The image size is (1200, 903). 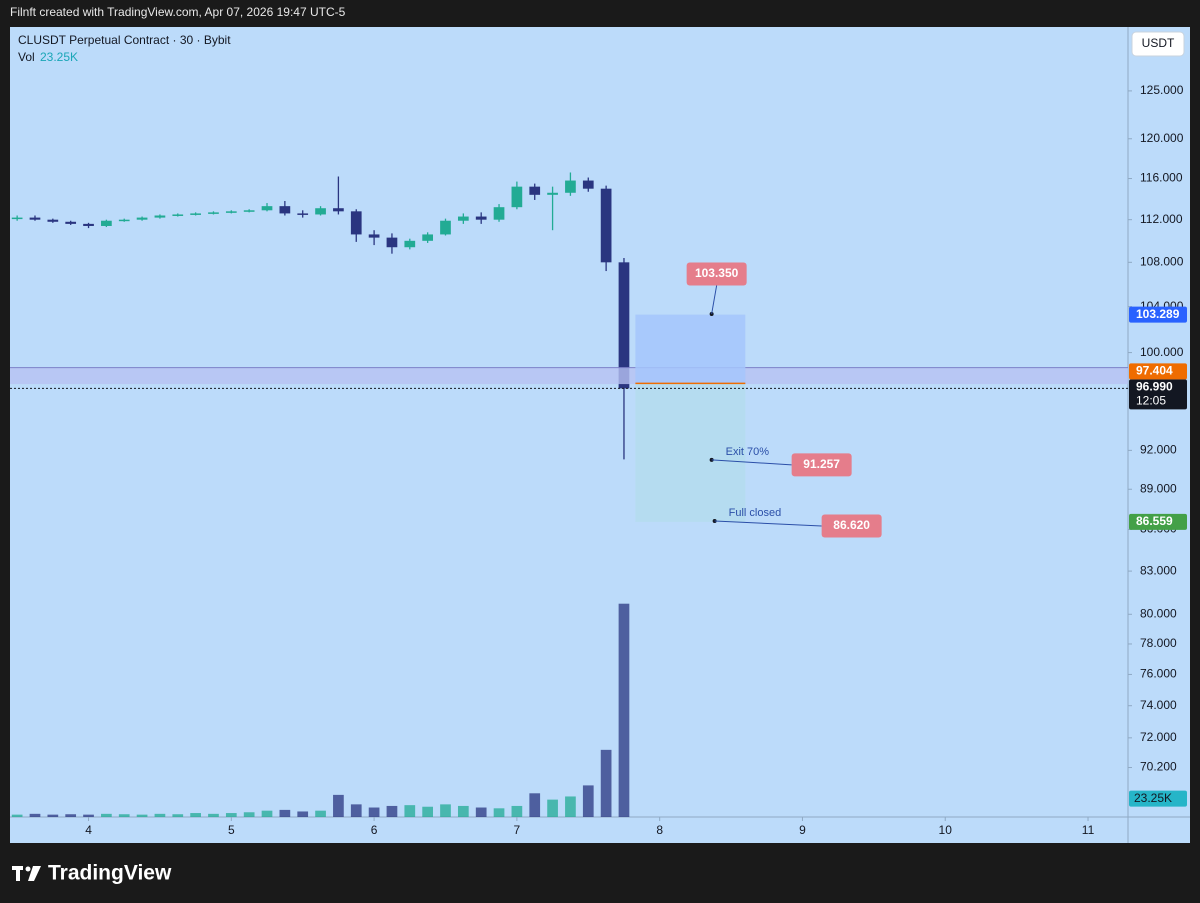 I want to click on price-tag-label: 103.289, so click(x=1158, y=314).